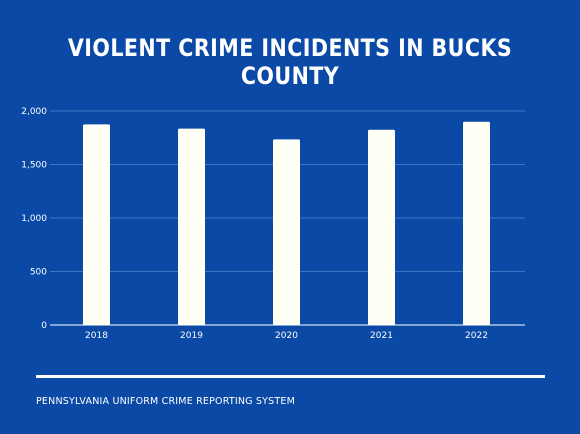 The width and height of the screenshot is (580, 434). What do you see at coordinates (38, 273) in the screenshot?
I see `y-tick-label: 500` at bounding box center [38, 273].